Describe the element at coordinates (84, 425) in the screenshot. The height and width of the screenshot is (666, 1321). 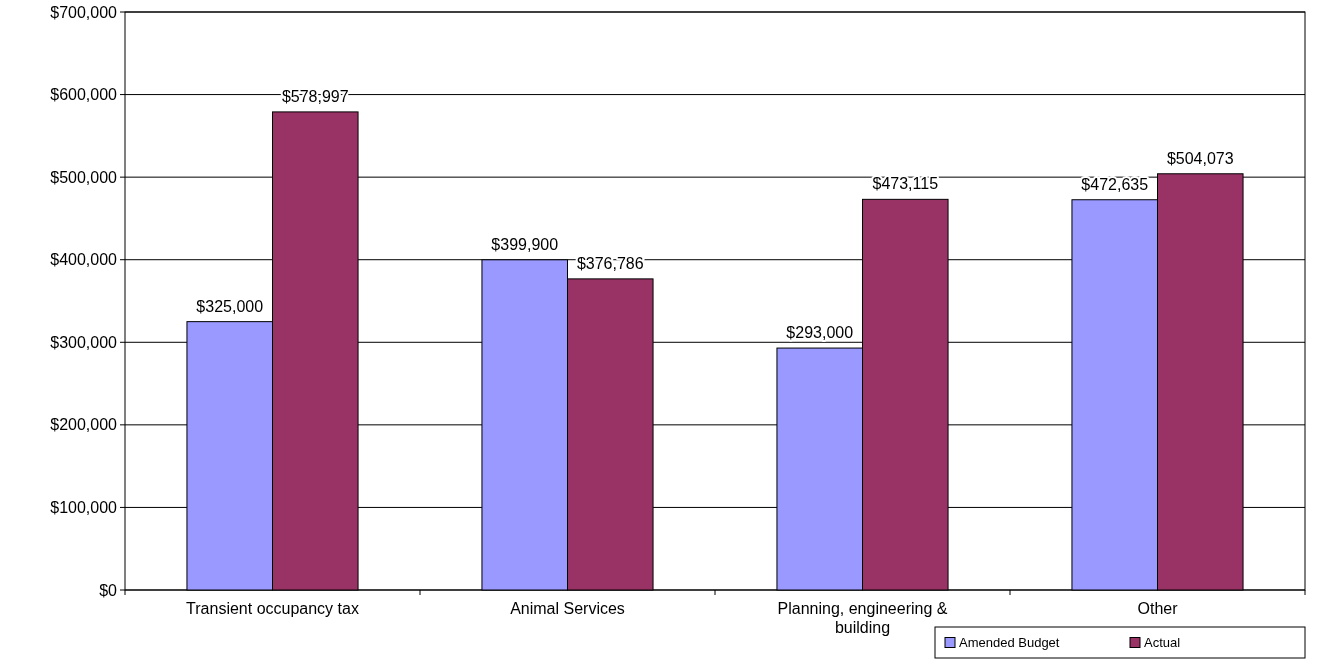
I see `y-tick-label: $200,000` at that location.